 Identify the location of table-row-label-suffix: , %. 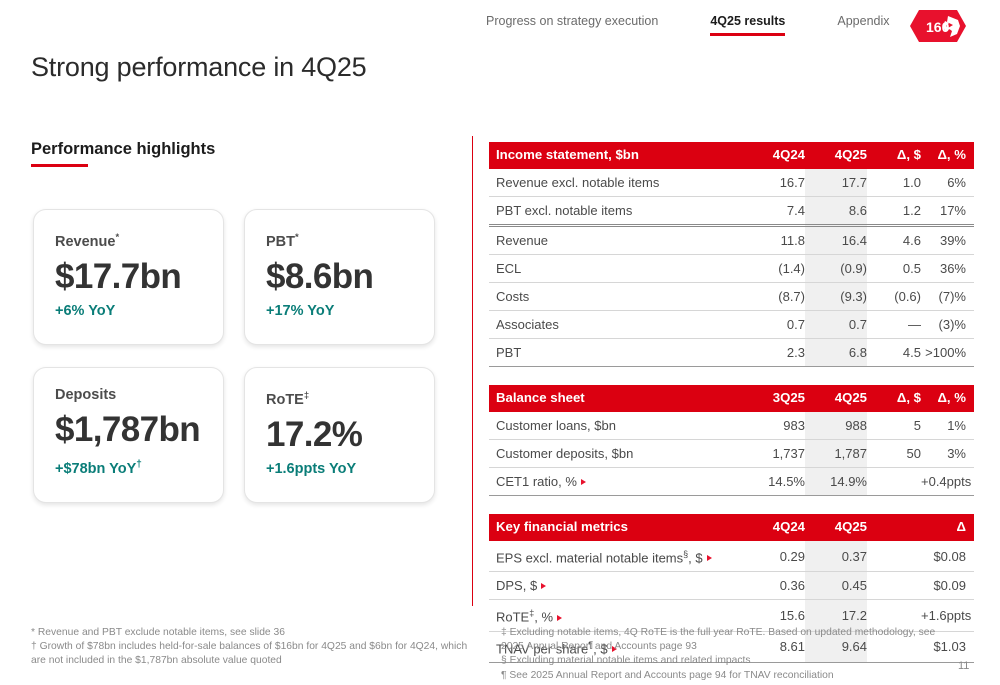
(544, 617).